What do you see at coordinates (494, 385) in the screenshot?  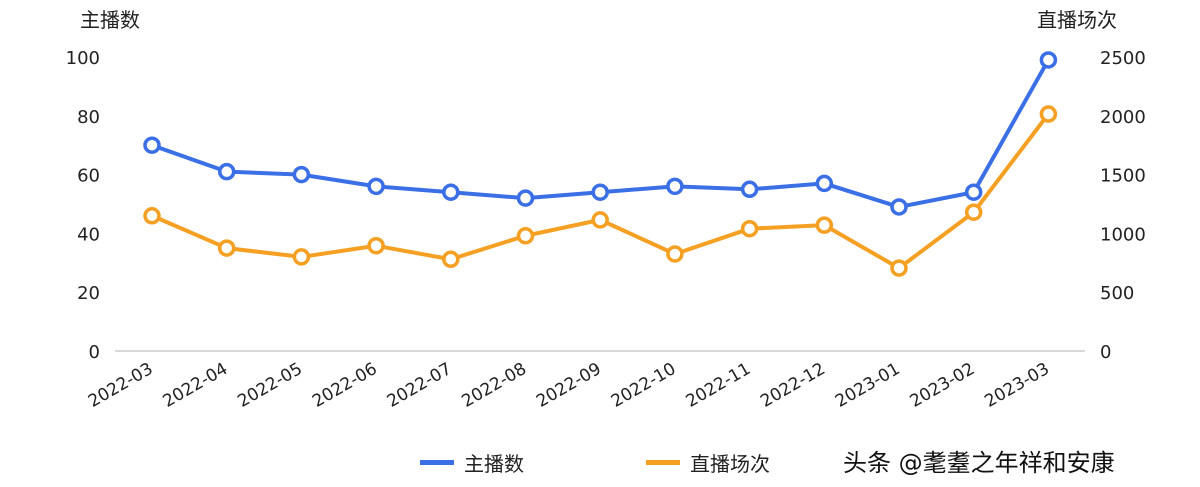 I see `x-tick-label: 2022-08` at bounding box center [494, 385].